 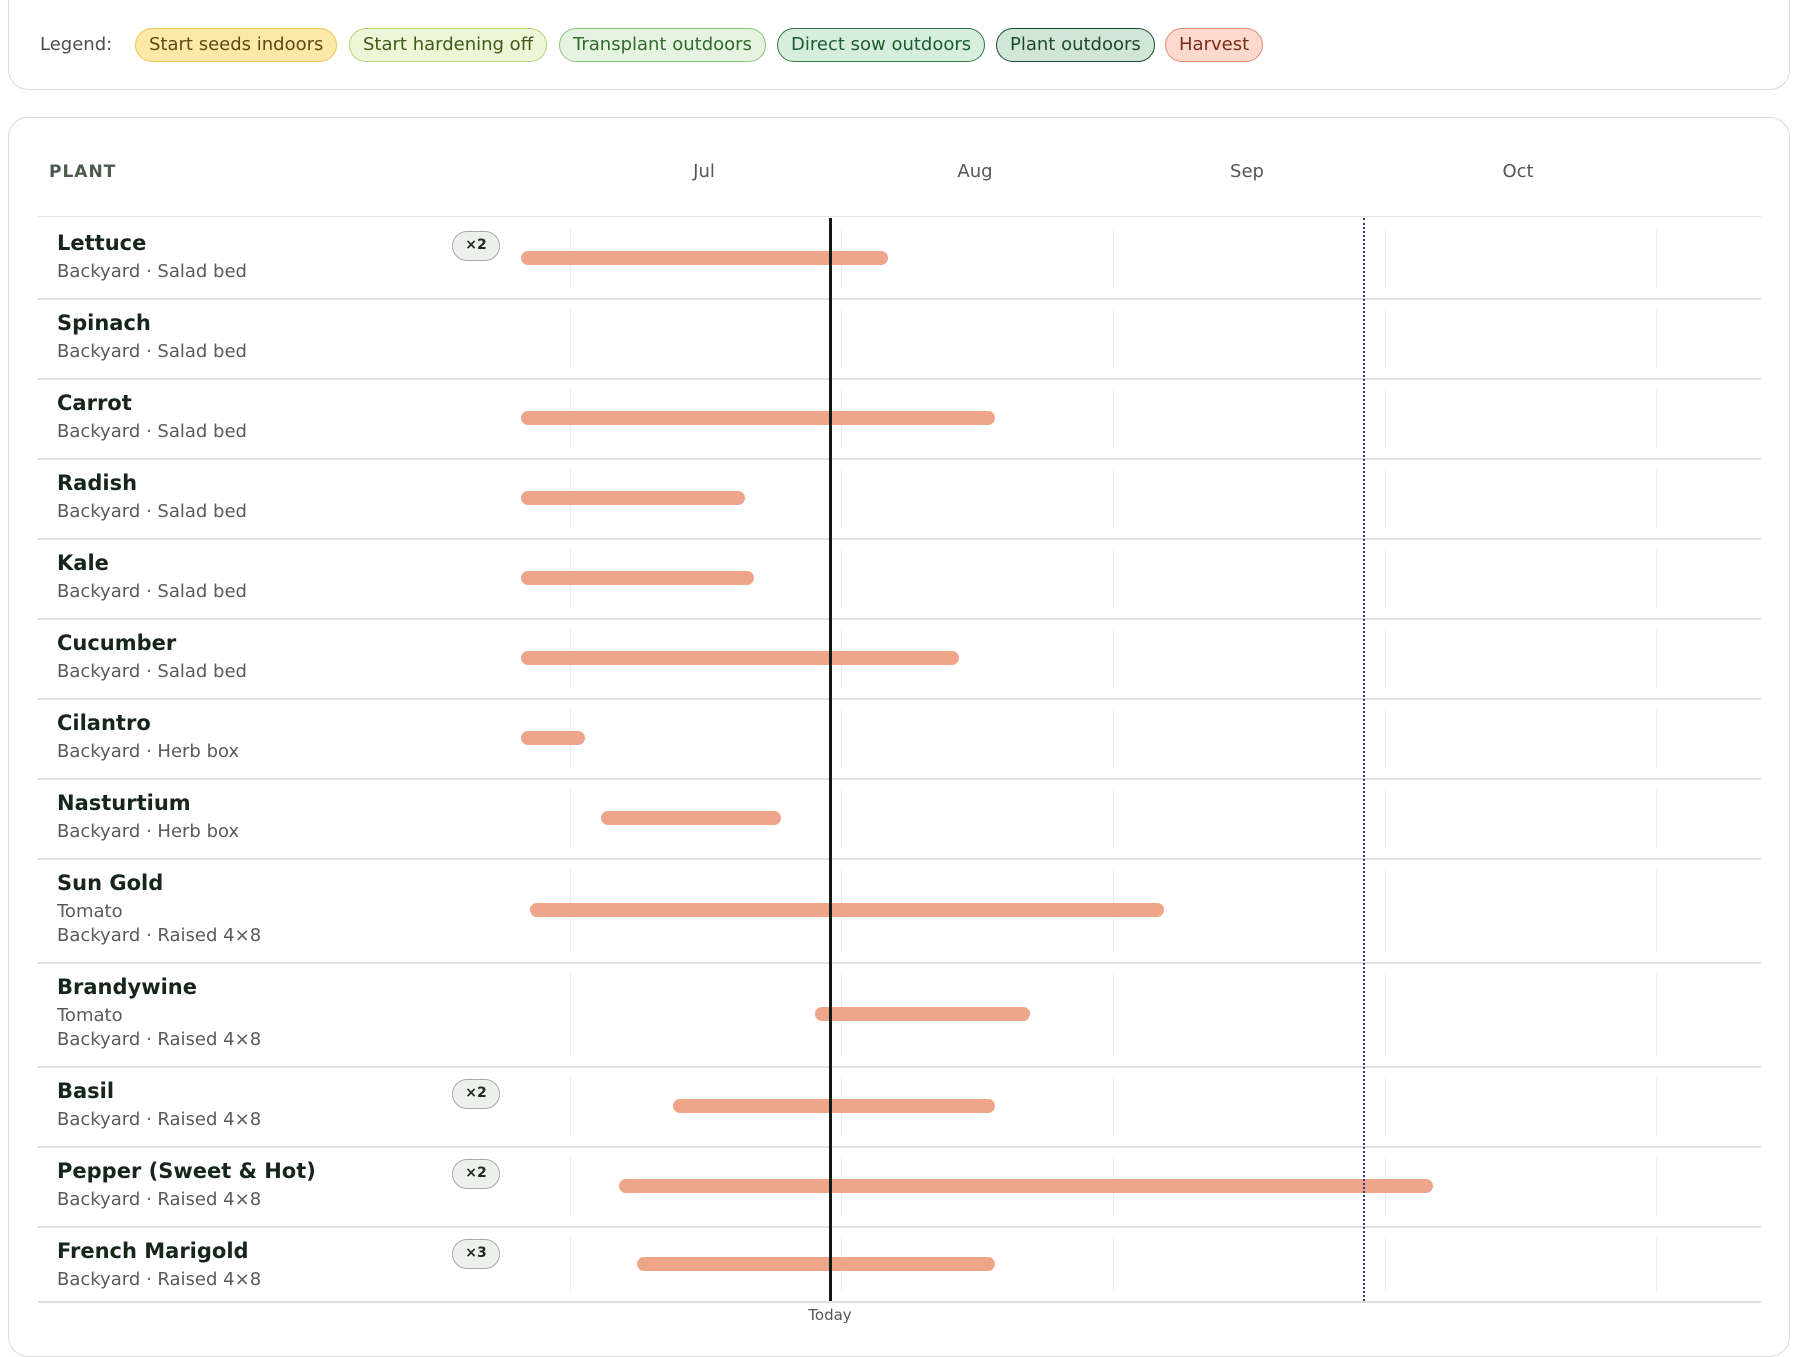 What do you see at coordinates (97, 483) in the screenshot?
I see `plant-name: Radish` at bounding box center [97, 483].